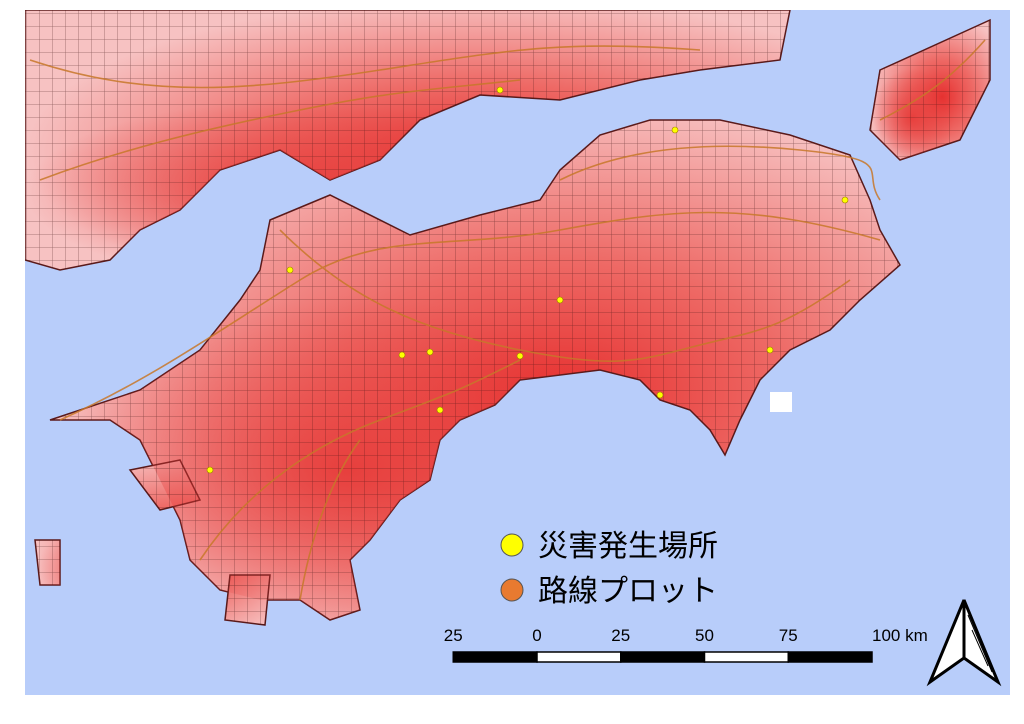 The height and width of the screenshot is (724, 1024). Describe the element at coordinates (781, 402) in the screenshot. I see `blank-patch` at that location.